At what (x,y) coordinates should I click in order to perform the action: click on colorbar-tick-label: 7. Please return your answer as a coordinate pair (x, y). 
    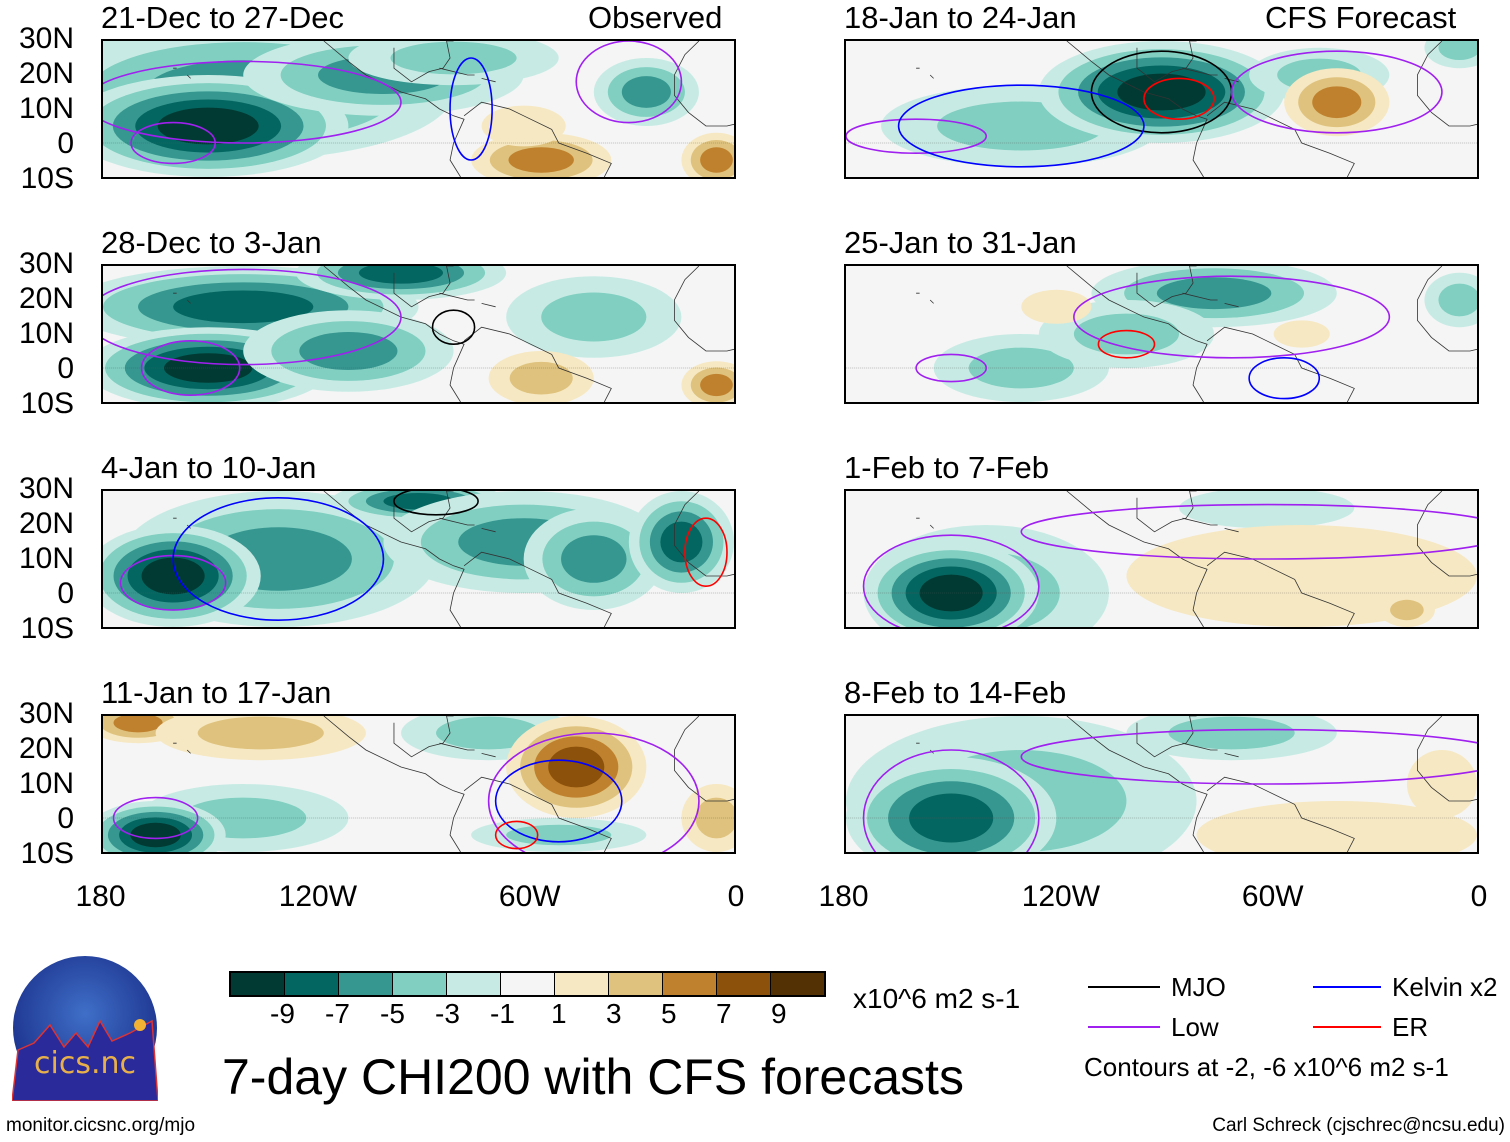
    Looking at the image, I should click on (724, 1013).